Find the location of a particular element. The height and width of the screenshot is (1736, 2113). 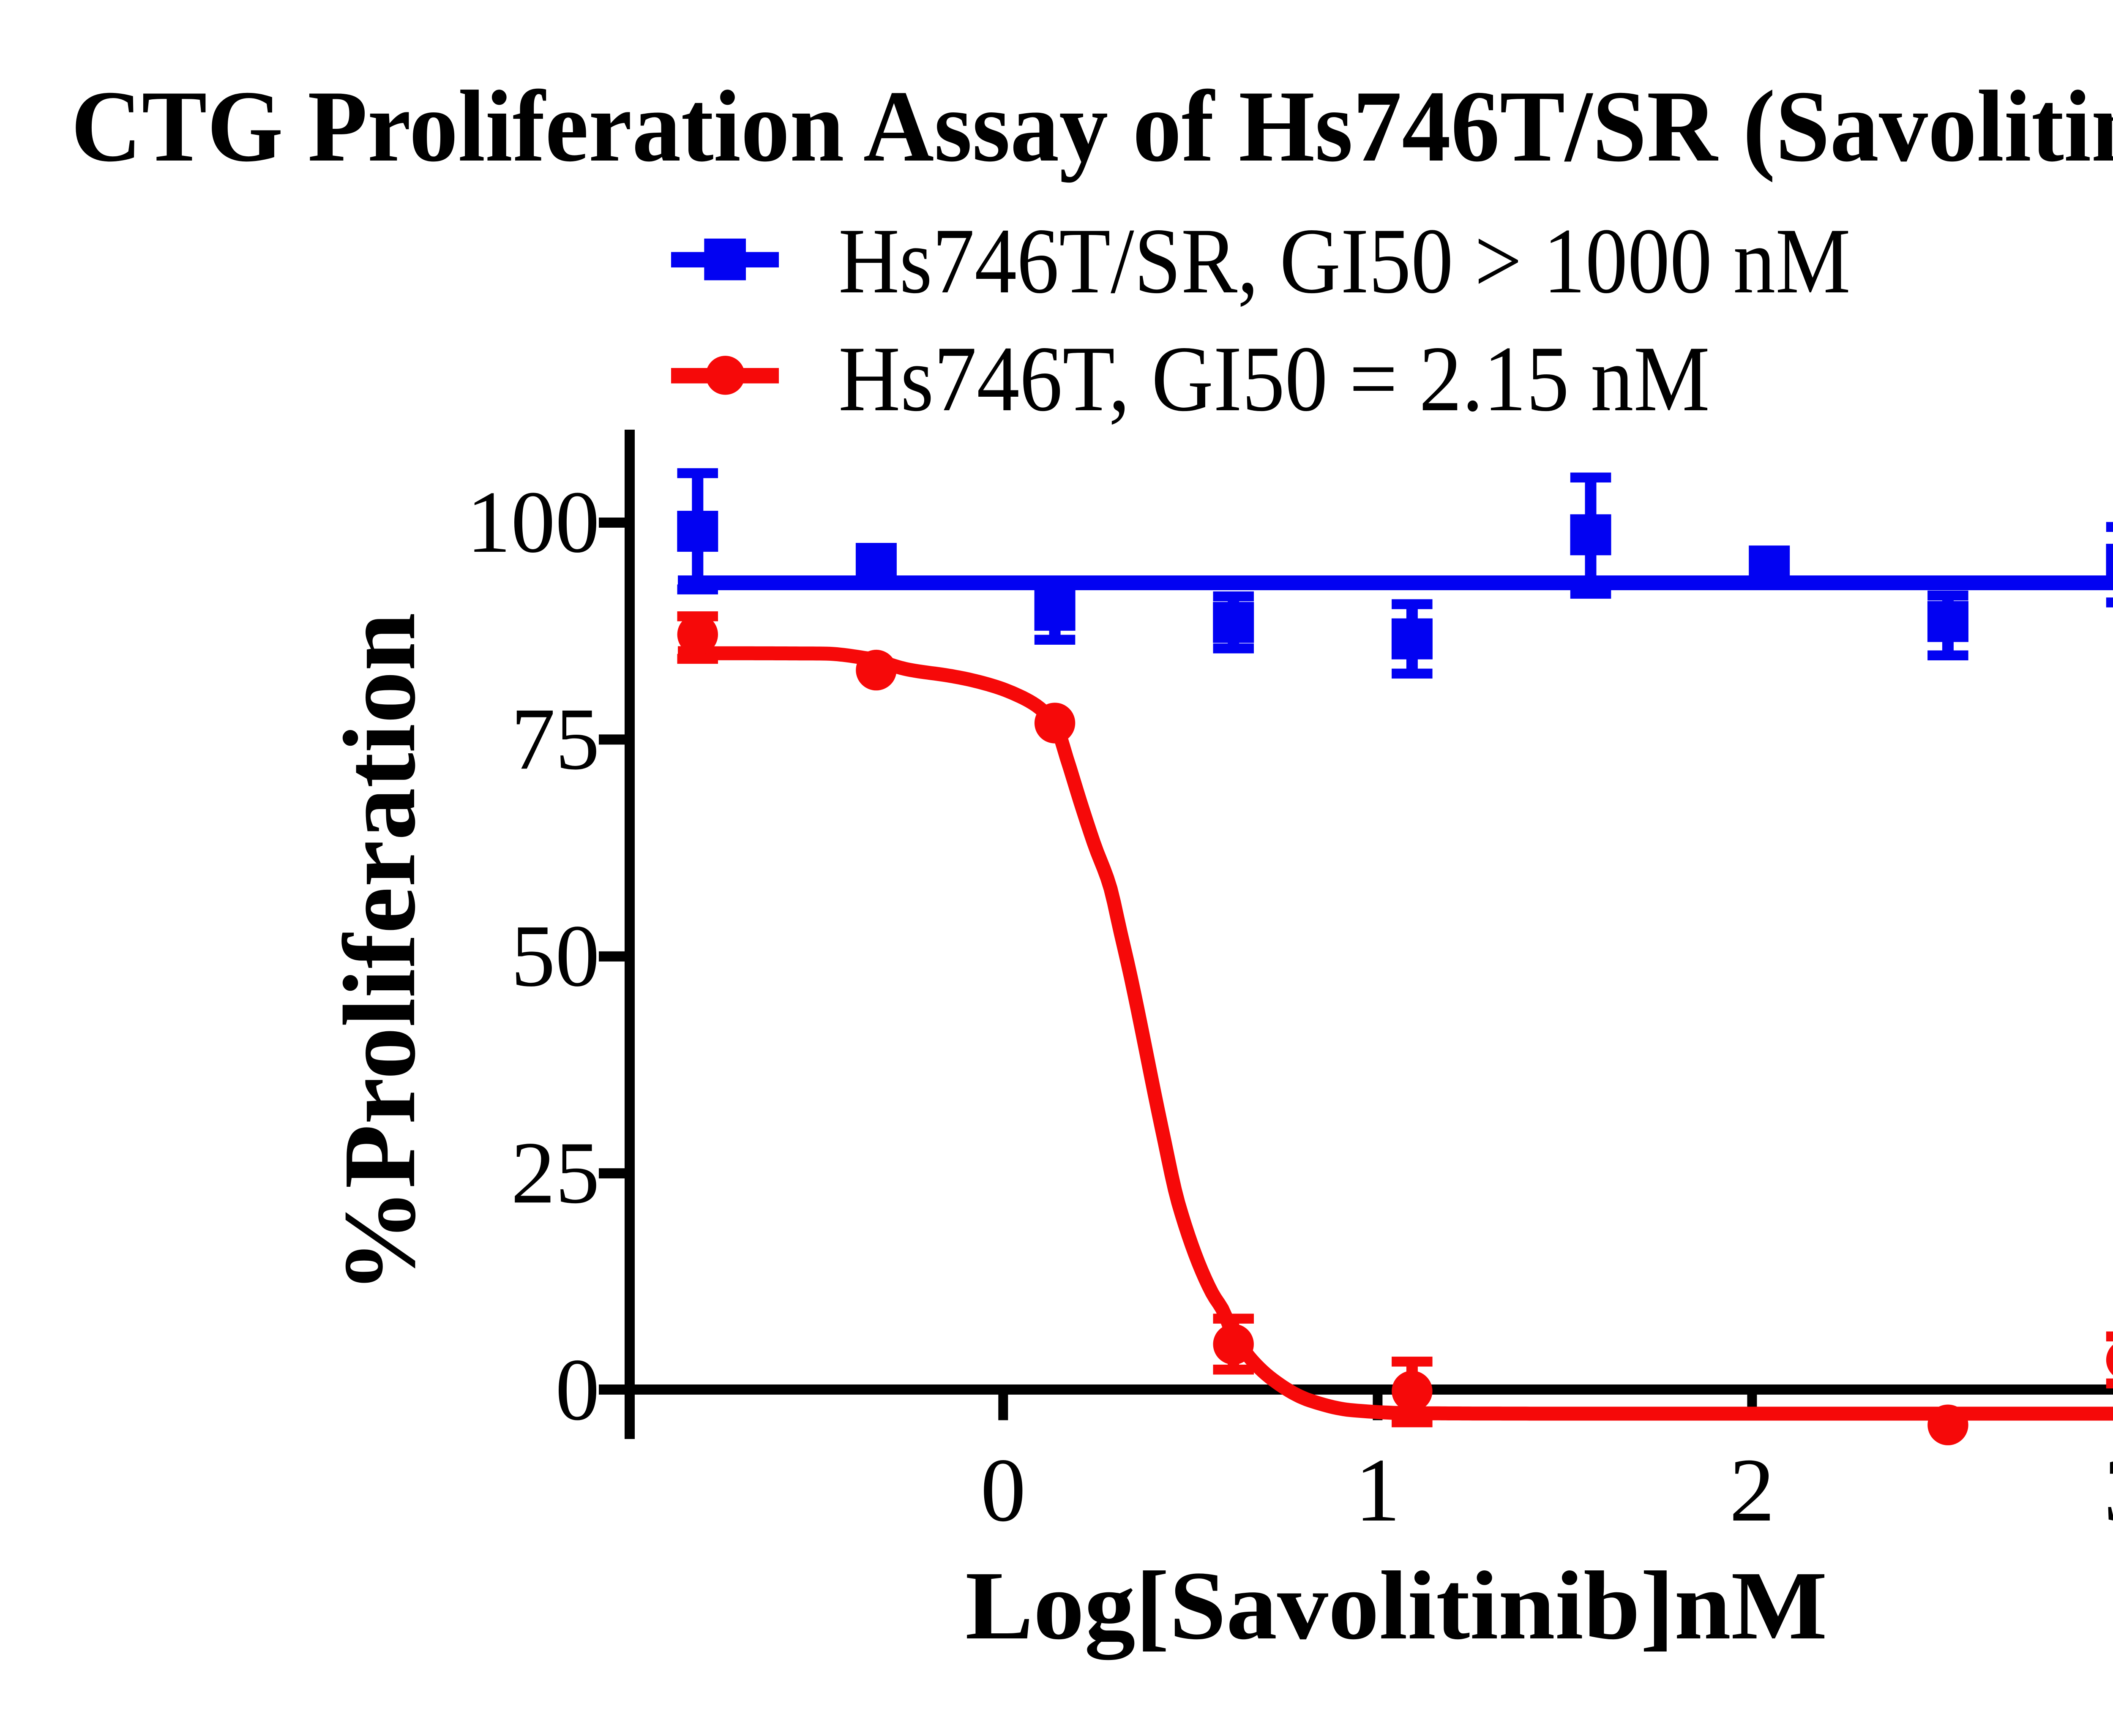

svg-text: 1 is located at coordinates (1377, 1489).